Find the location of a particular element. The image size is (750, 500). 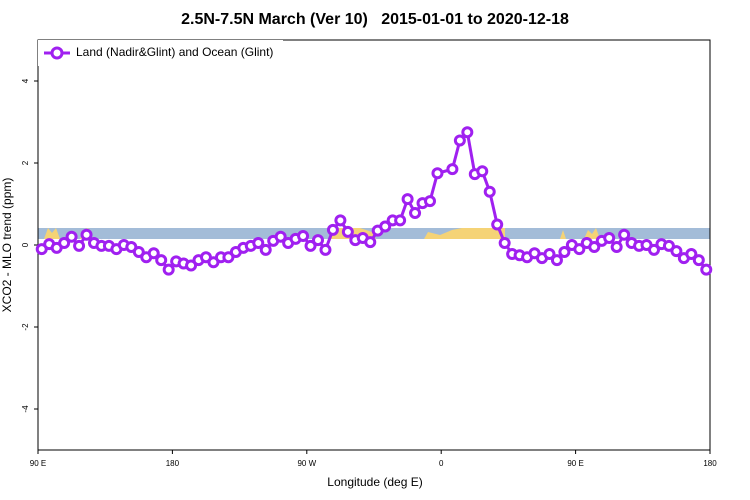

y-tick-label: 0 is located at coordinates (25, 244).